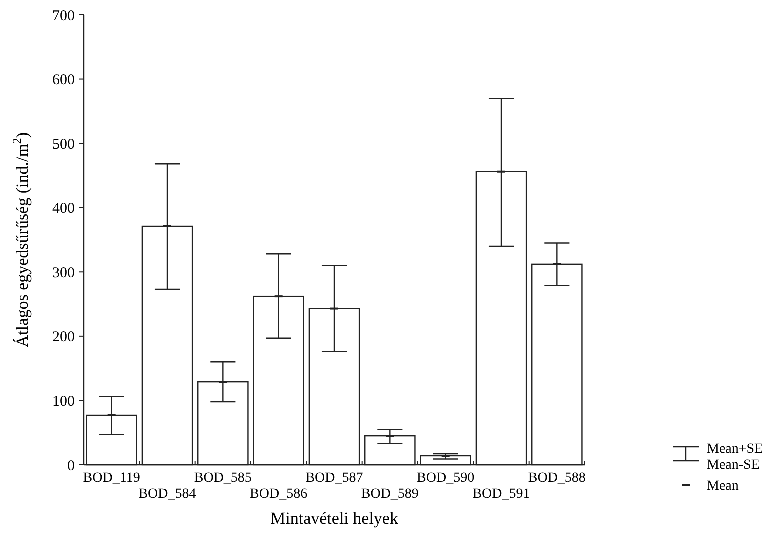 The width and height of the screenshot is (780, 538). Describe the element at coordinates (63, 402) in the screenshot. I see `y-tick-label: 100` at that location.